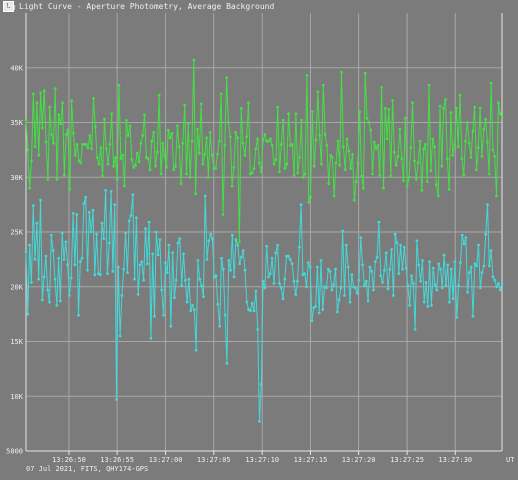 The width and height of the screenshot is (518, 480). Describe the element at coordinates (117, 460) in the screenshot. I see `x-tick-label: 13:26:55` at that location.